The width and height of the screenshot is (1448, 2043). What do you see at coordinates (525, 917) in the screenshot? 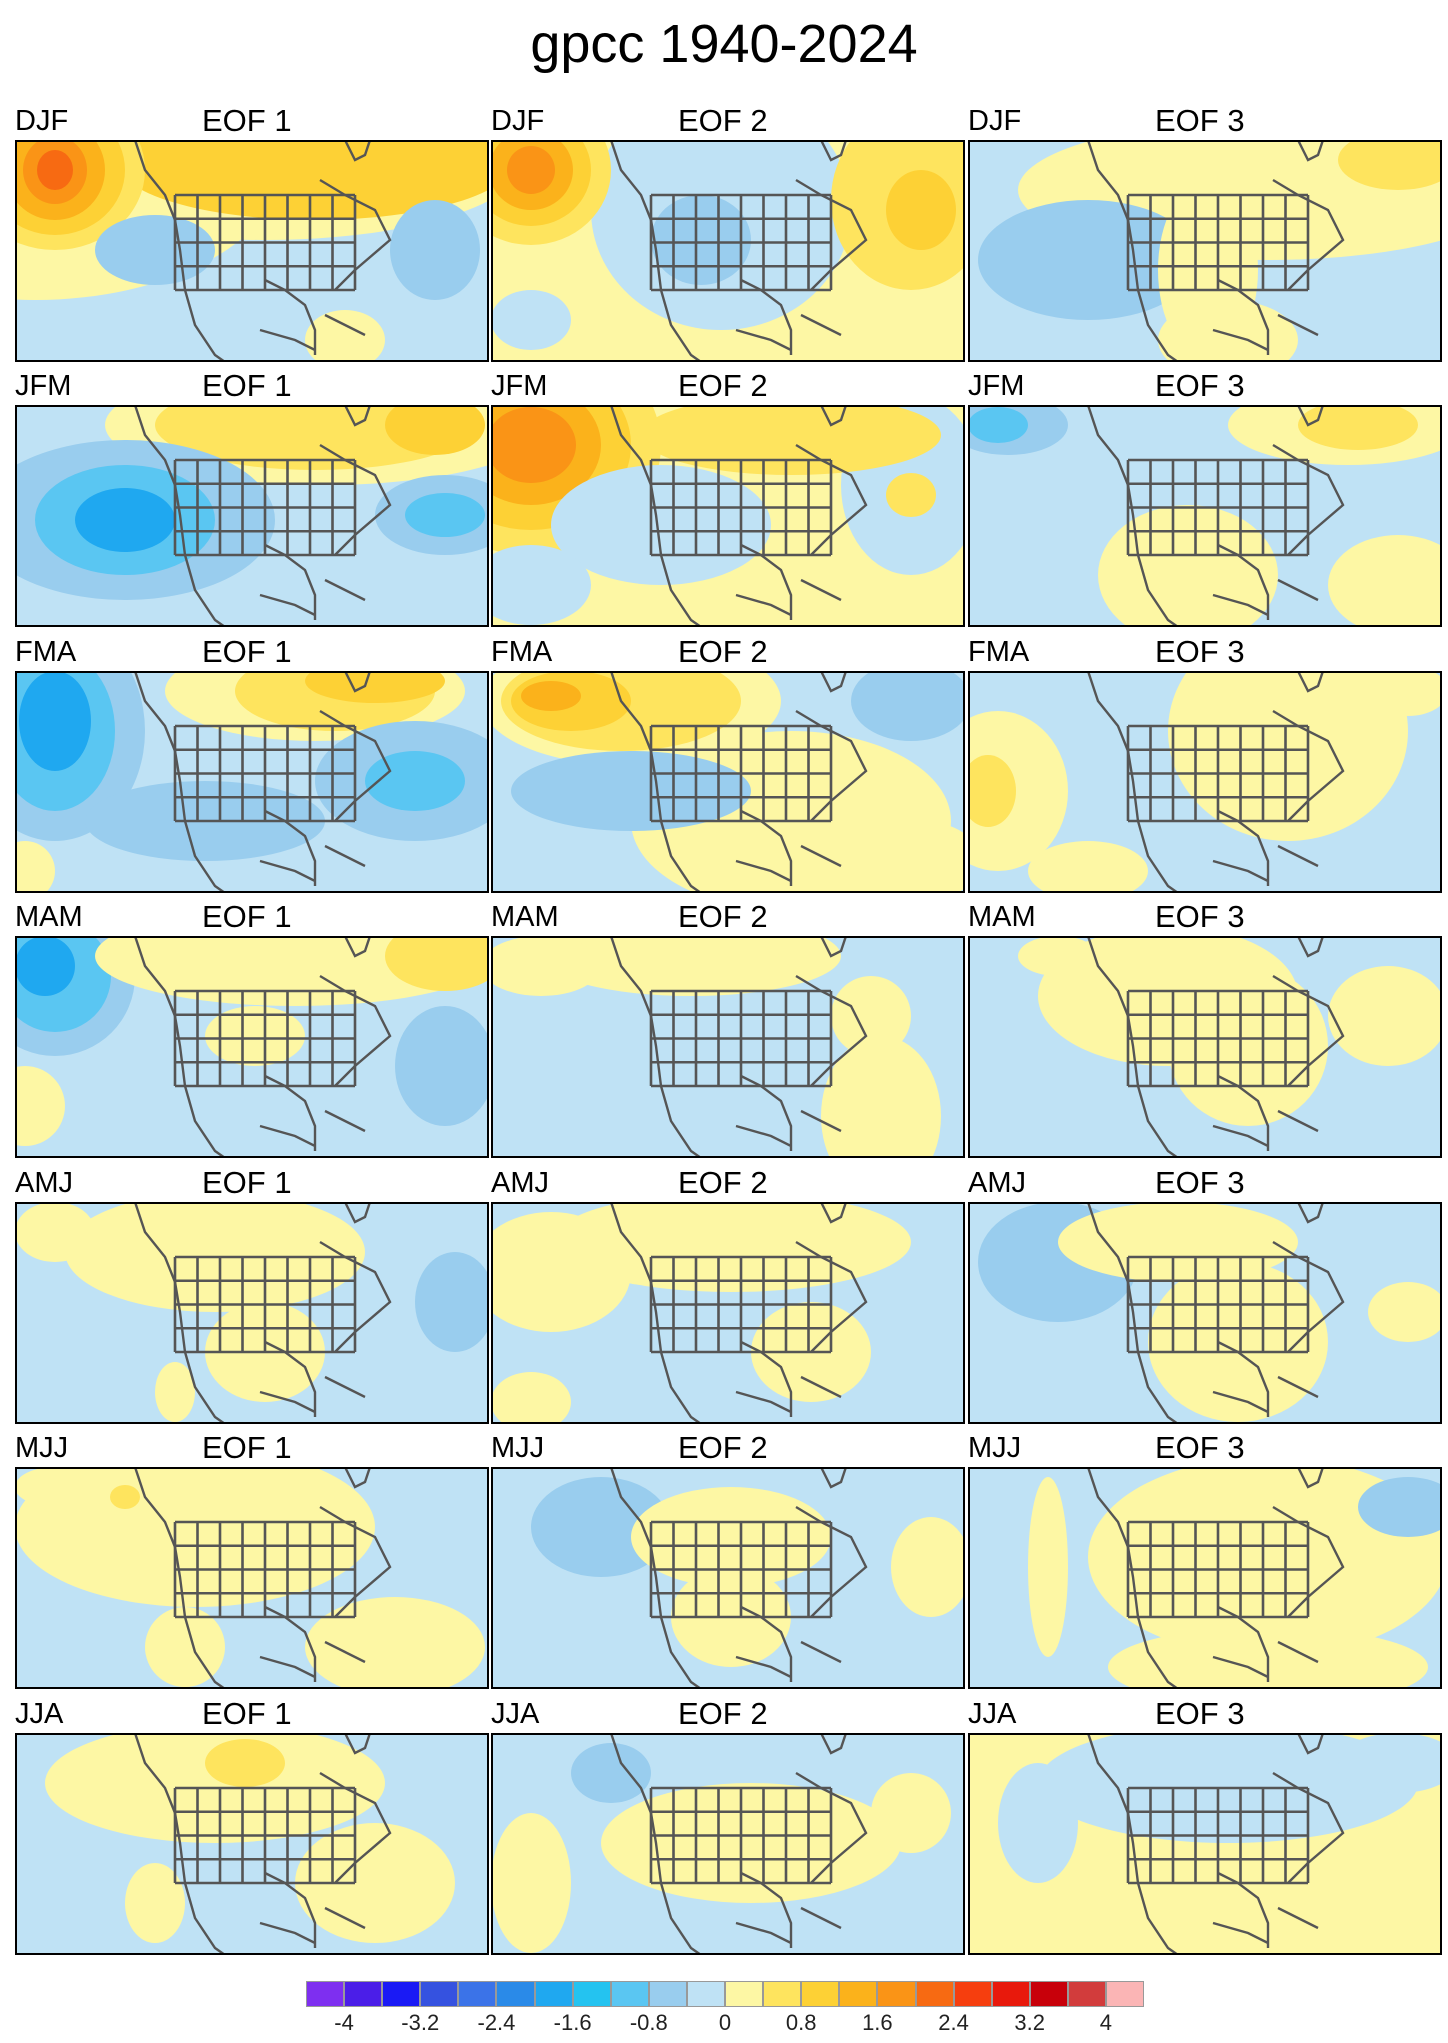
I see `season-label: MAM` at bounding box center [525, 917].